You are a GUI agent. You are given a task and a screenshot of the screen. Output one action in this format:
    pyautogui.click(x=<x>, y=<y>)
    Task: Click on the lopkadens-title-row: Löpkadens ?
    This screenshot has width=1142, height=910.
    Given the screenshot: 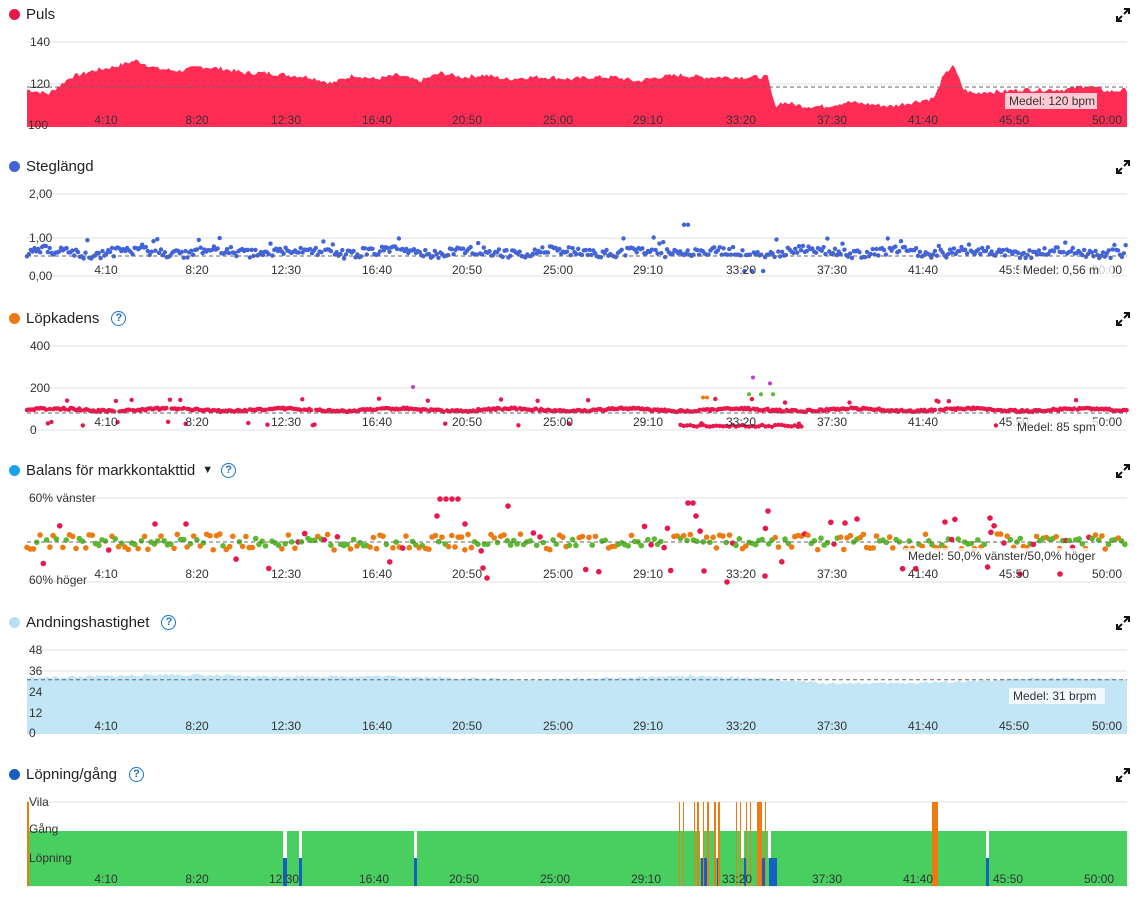 What is the action you would take?
    pyautogui.click(x=68, y=318)
    